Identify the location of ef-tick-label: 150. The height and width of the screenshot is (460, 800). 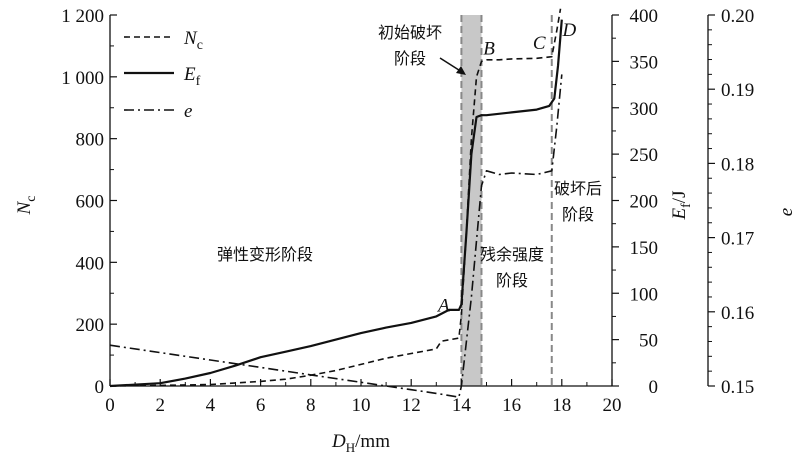
(644, 248).